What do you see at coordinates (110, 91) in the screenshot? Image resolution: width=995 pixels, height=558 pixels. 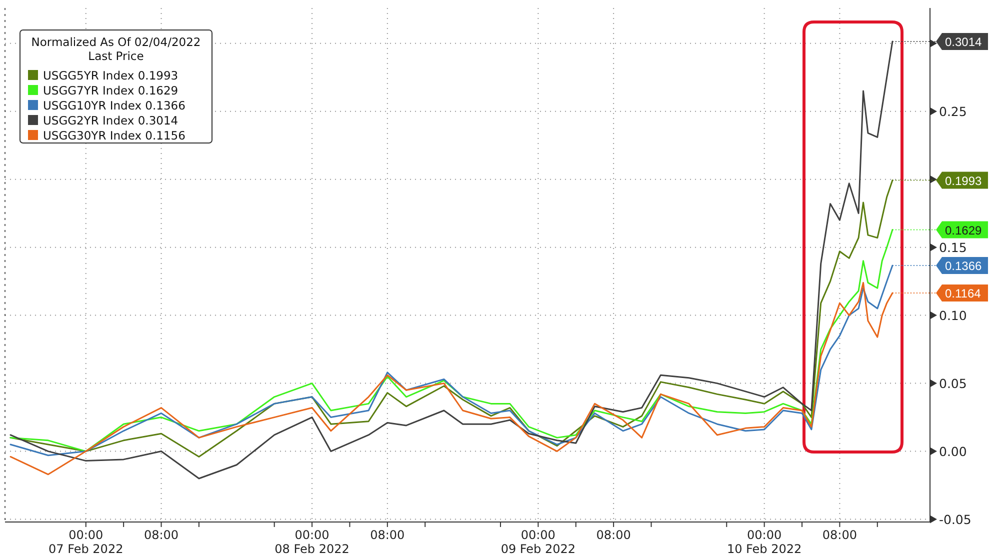 I see `legend-label: USGG7YR Index 0.1629` at bounding box center [110, 91].